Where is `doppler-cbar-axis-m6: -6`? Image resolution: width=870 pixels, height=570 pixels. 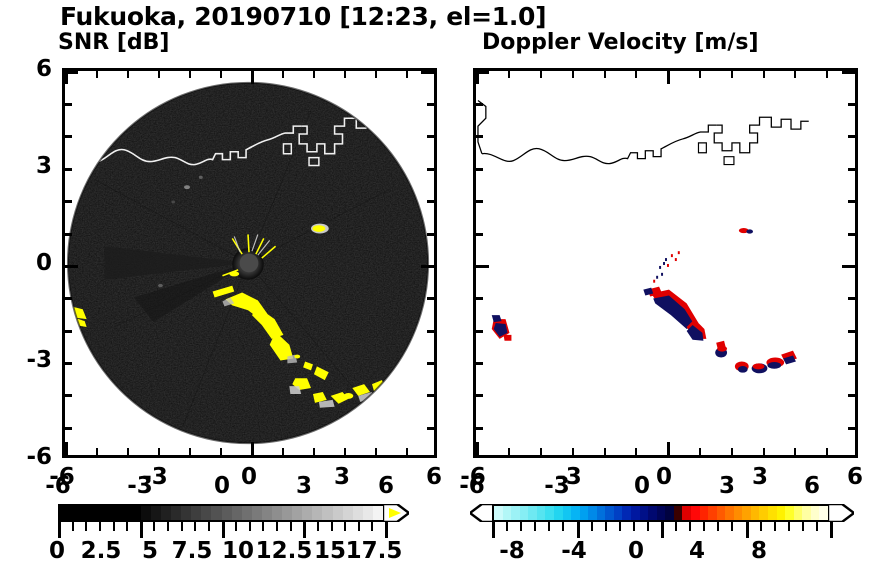
doppler-cbar-axis-m6: -6 is located at coordinates (472, 486).